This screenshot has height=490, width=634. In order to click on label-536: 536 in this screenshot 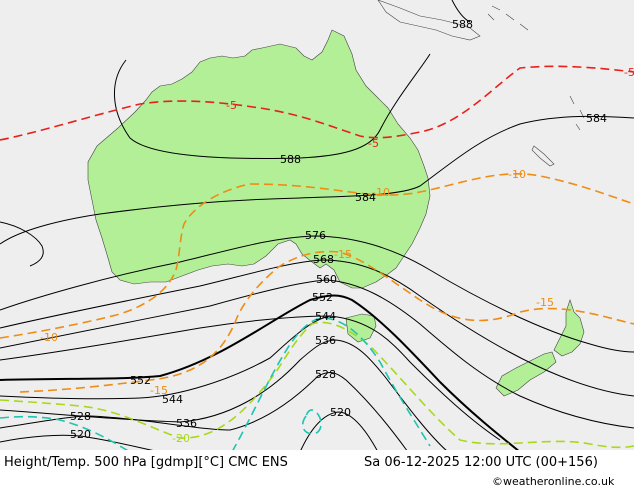, I will do `click(325, 340)`.